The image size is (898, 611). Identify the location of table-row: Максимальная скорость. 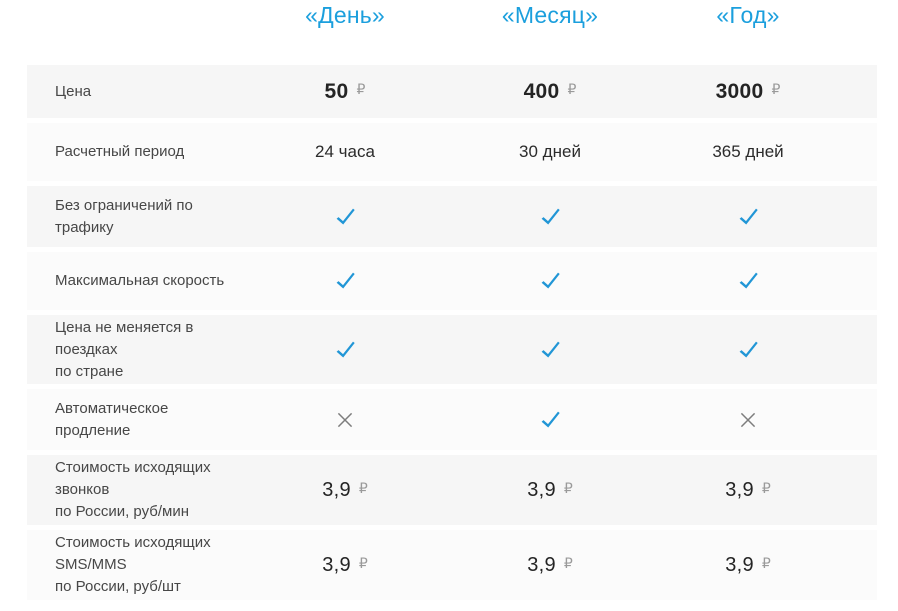
(452, 281).